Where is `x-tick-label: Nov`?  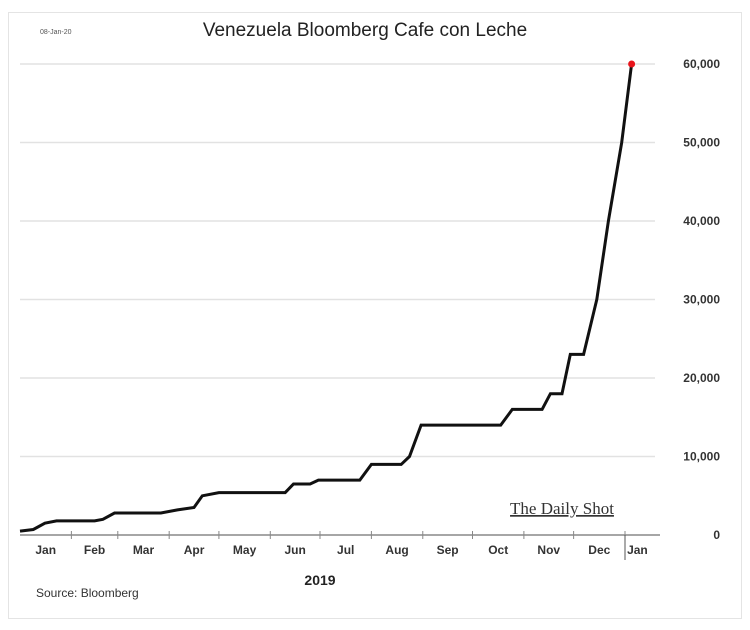
x-tick-label: Nov is located at coordinates (548, 550).